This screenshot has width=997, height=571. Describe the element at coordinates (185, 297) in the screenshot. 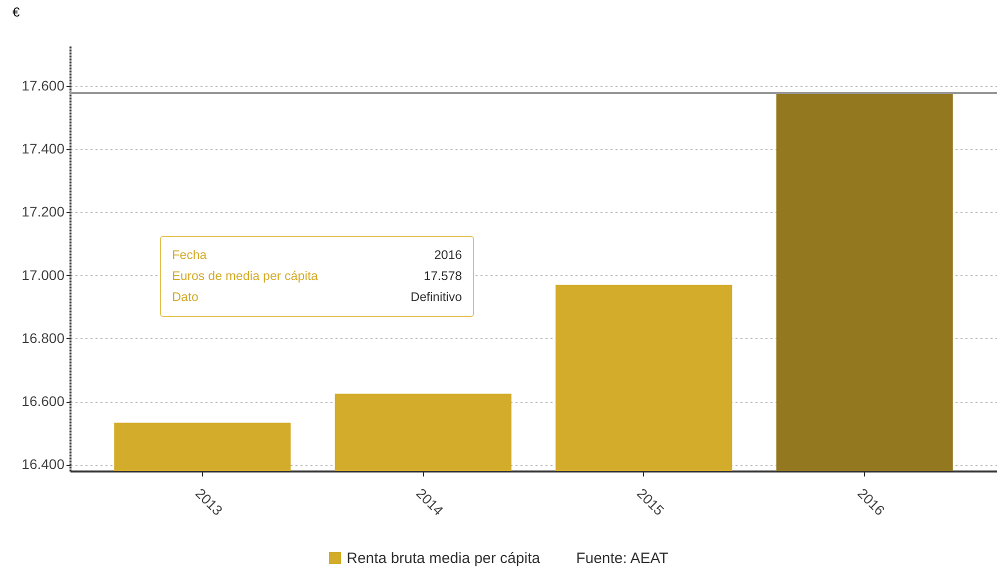

I see `annotation: Dato` at that location.